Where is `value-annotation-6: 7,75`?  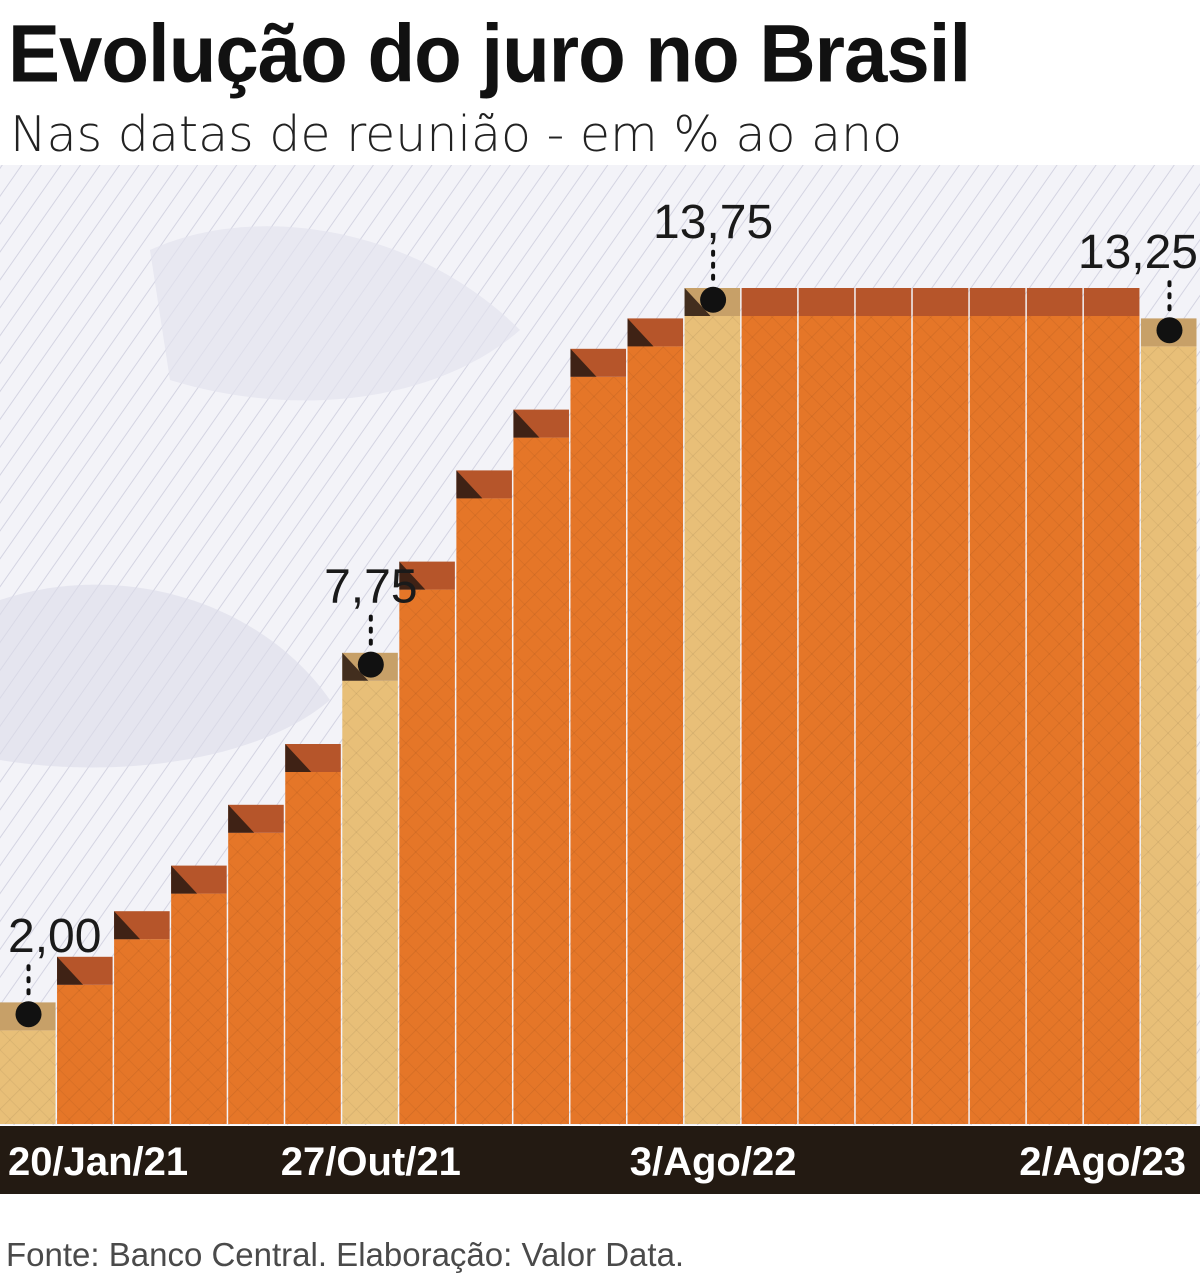
value-annotation-6: 7,75 is located at coordinates (371, 619).